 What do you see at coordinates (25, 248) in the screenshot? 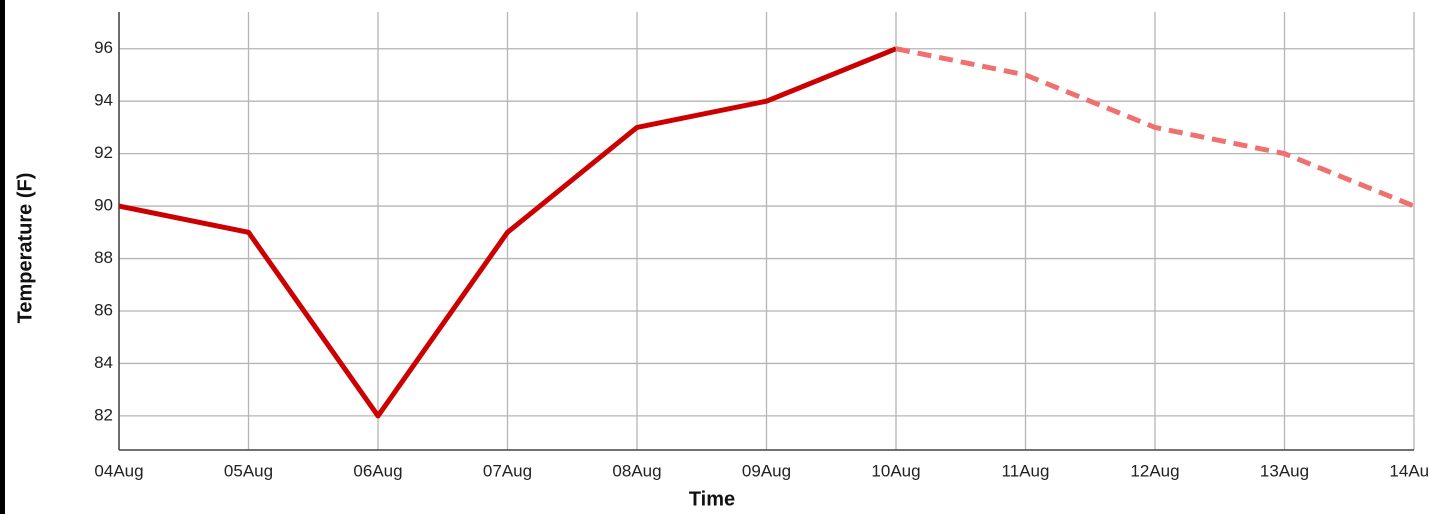
I see `y-axis-title: Temperature (F)` at bounding box center [25, 248].